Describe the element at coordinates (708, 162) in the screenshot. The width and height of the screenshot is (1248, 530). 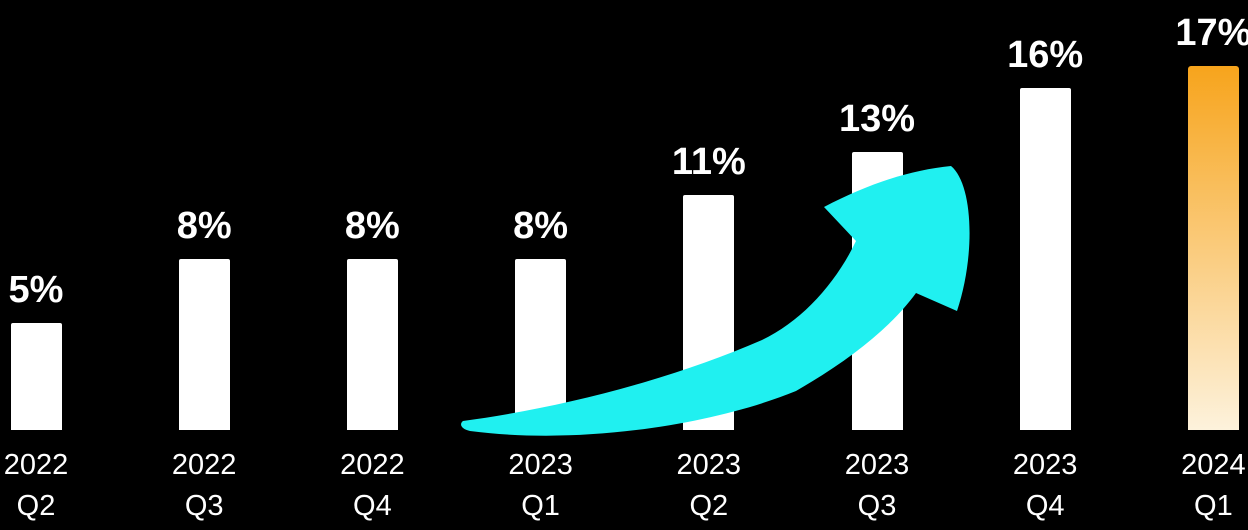
I see `value-label: 11%` at that location.